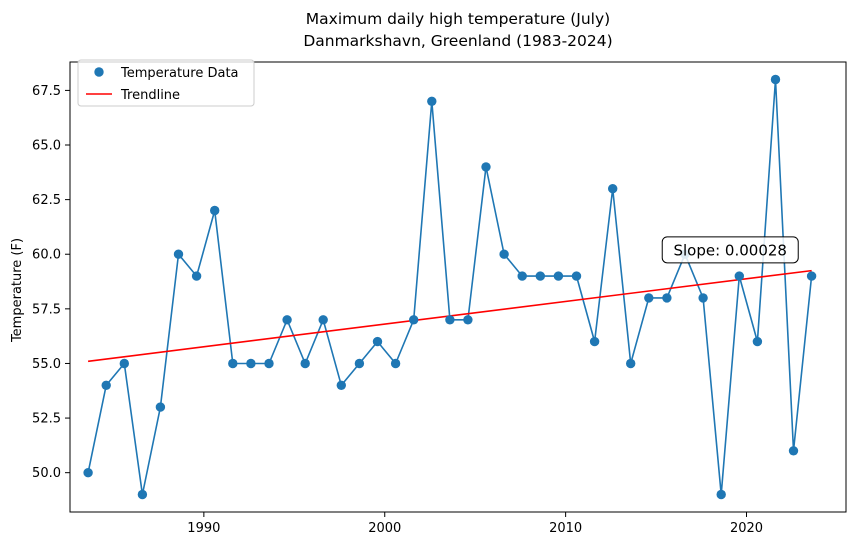 This screenshot has width=855, height=548. I want to click on x-tick-label: 2000, so click(384, 528).